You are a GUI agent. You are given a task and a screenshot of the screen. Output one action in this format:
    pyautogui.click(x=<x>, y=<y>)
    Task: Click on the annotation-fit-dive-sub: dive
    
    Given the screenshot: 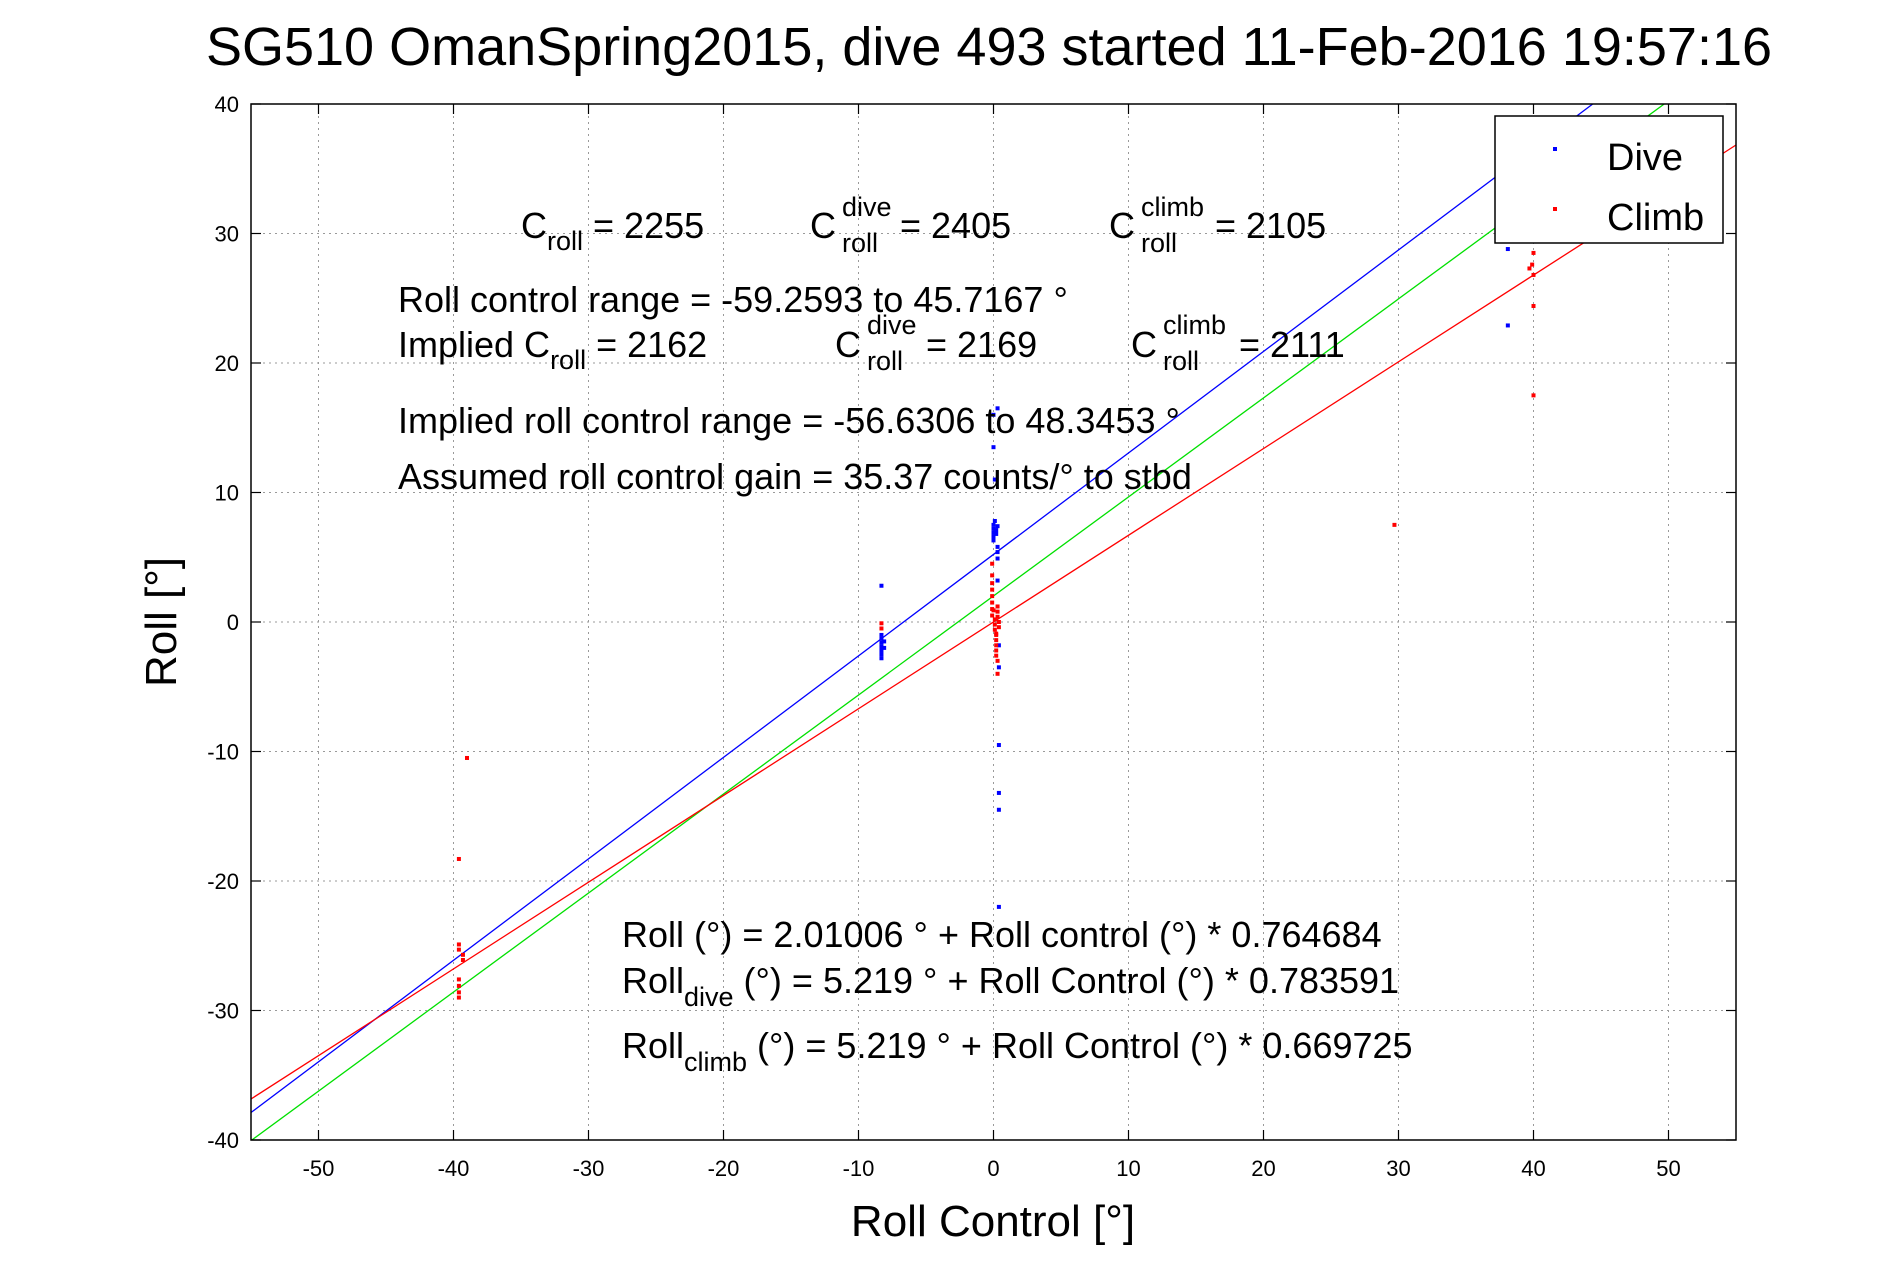 What is the action you would take?
    pyautogui.click(x=709, y=997)
    